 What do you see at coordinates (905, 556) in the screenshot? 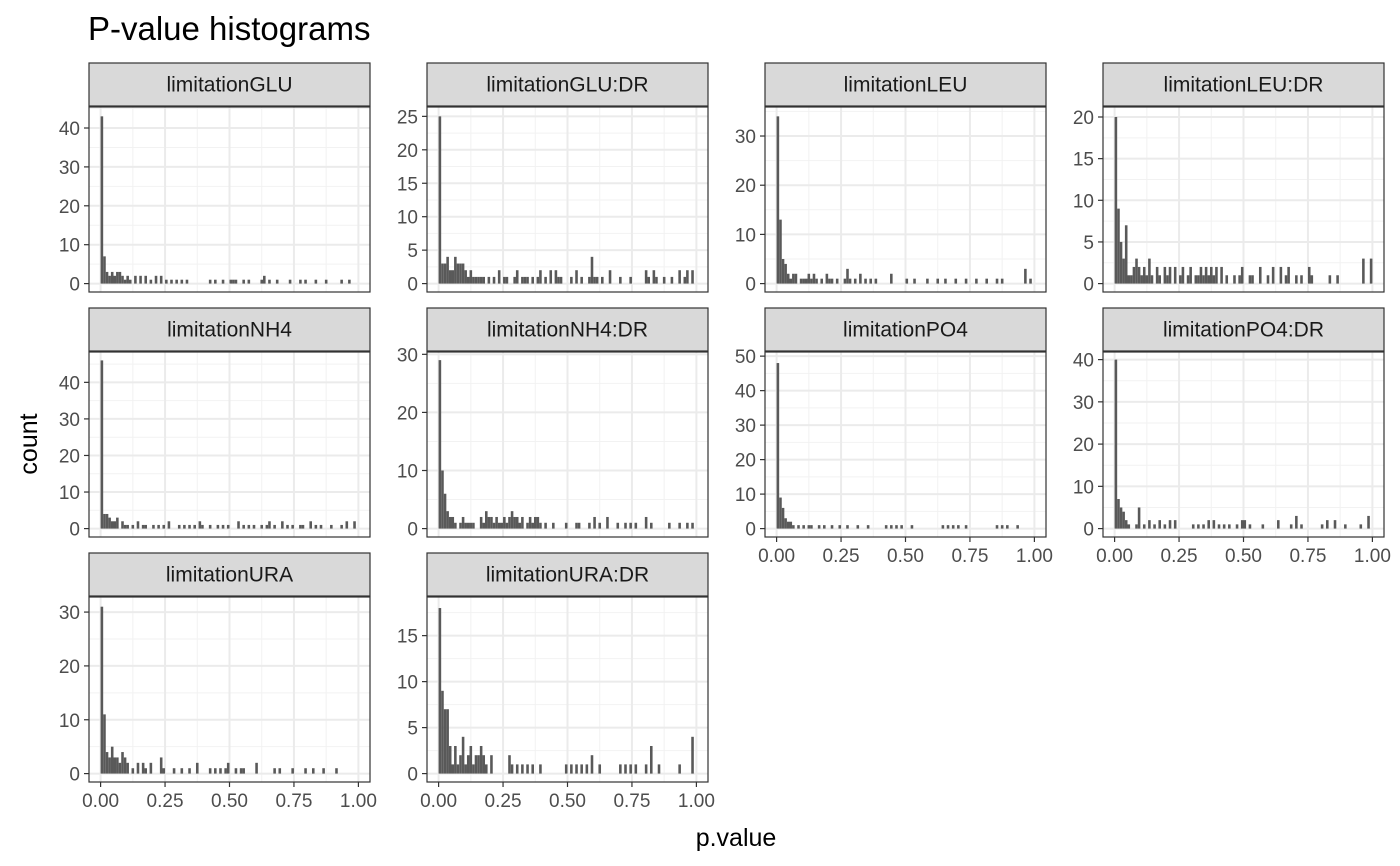
I see `x-tick-label: 0.50` at bounding box center [905, 556].